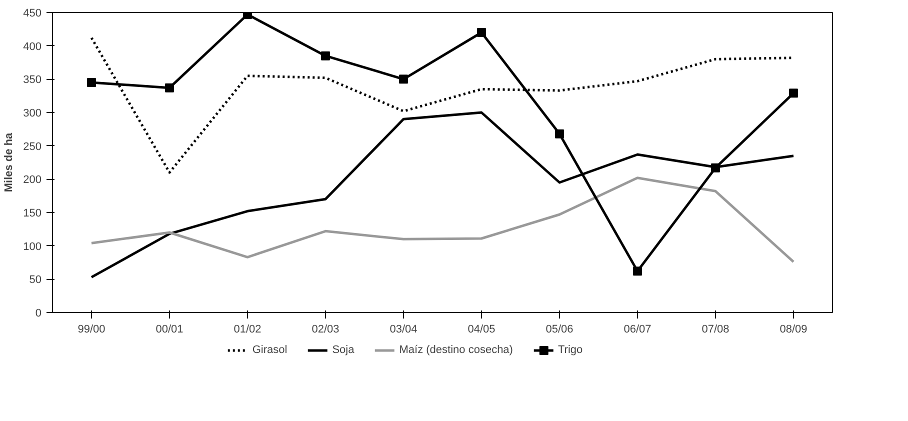  Describe the element at coordinates (482, 330) in the screenshot. I see `x-tick-label: 04/05` at that location.